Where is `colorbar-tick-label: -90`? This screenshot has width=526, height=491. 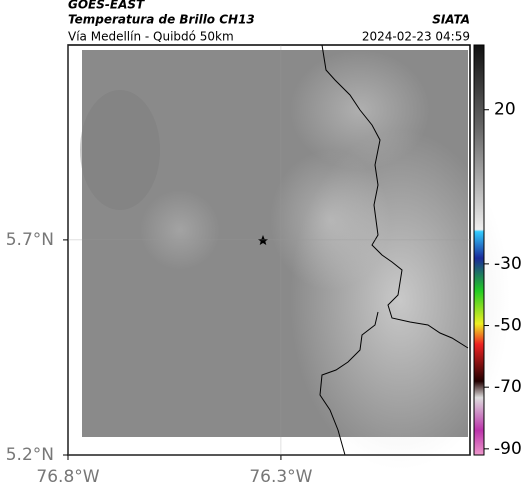 colorbar-tick-label: -90 is located at coordinates (508, 449).